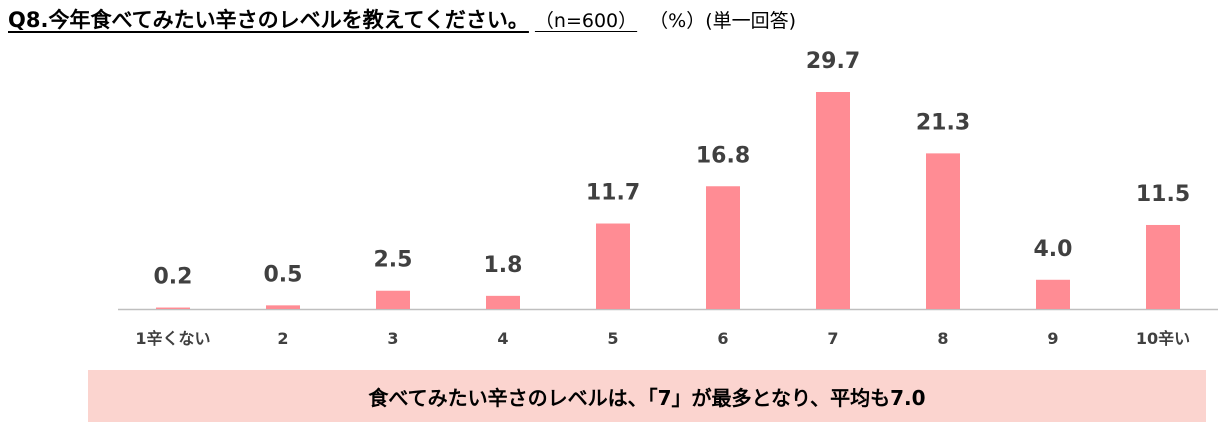 This screenshot has width=1227, height=433. Describe the element at coordinates (503, 265) in the screenshot. I see `data-label-4: 1.8` at that location.